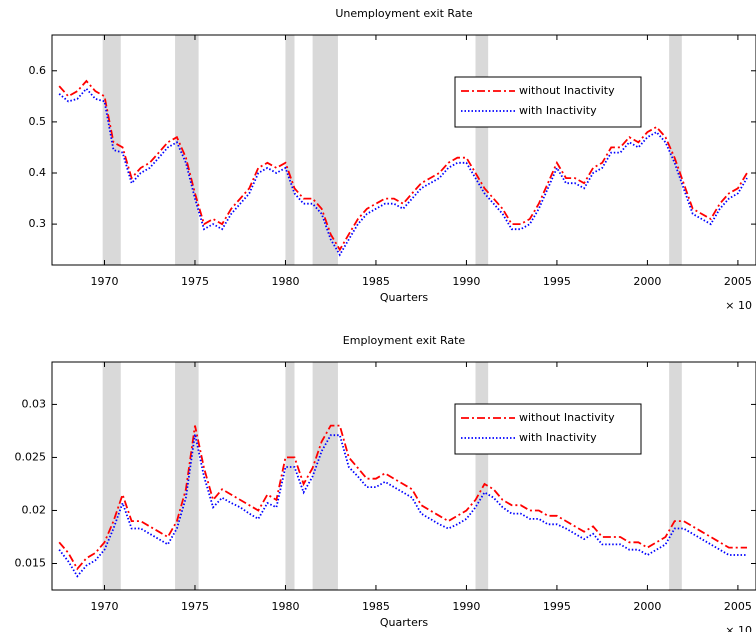 The width and height of the screenshot is (756, 632). Describe the element at coordinates (34, 509) in the screenshot. I see `y-tick-label: 0.02` at that location.